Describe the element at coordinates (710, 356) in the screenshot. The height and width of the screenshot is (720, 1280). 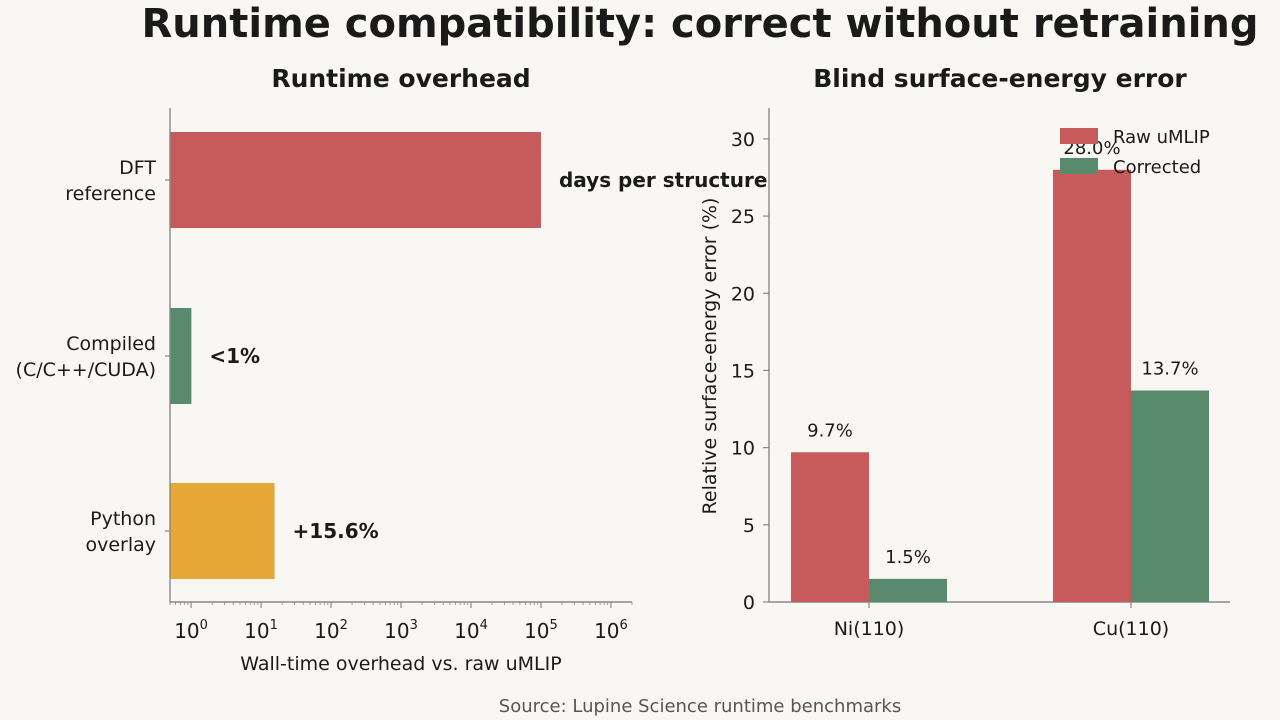
I see `right-y-axis-label: Relative surface-energy error (%)` at that location.